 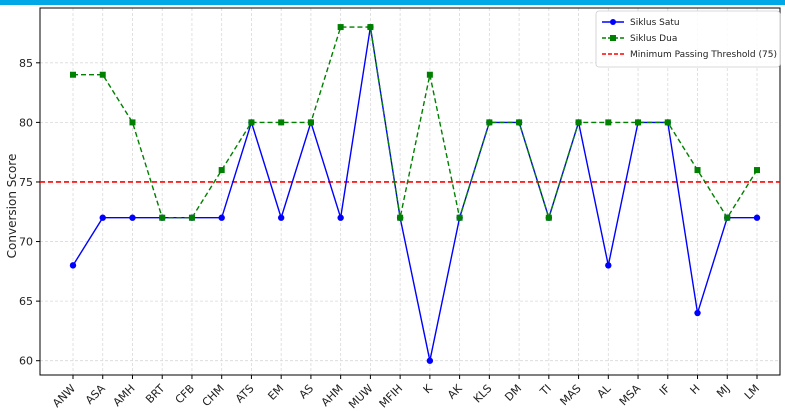 What do you see at coordinates (26, 361) in the screenshot?
I see `y-tick-label: 60` at bounding box center [26, 361].